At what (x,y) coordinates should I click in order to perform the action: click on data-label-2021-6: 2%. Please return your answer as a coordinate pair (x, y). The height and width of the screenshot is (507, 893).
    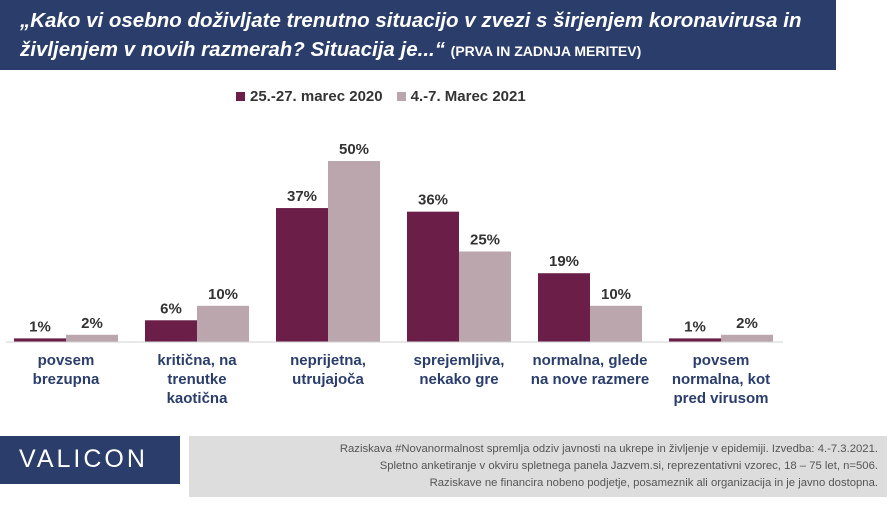
    Looking at the image, I should click on (747, 323).